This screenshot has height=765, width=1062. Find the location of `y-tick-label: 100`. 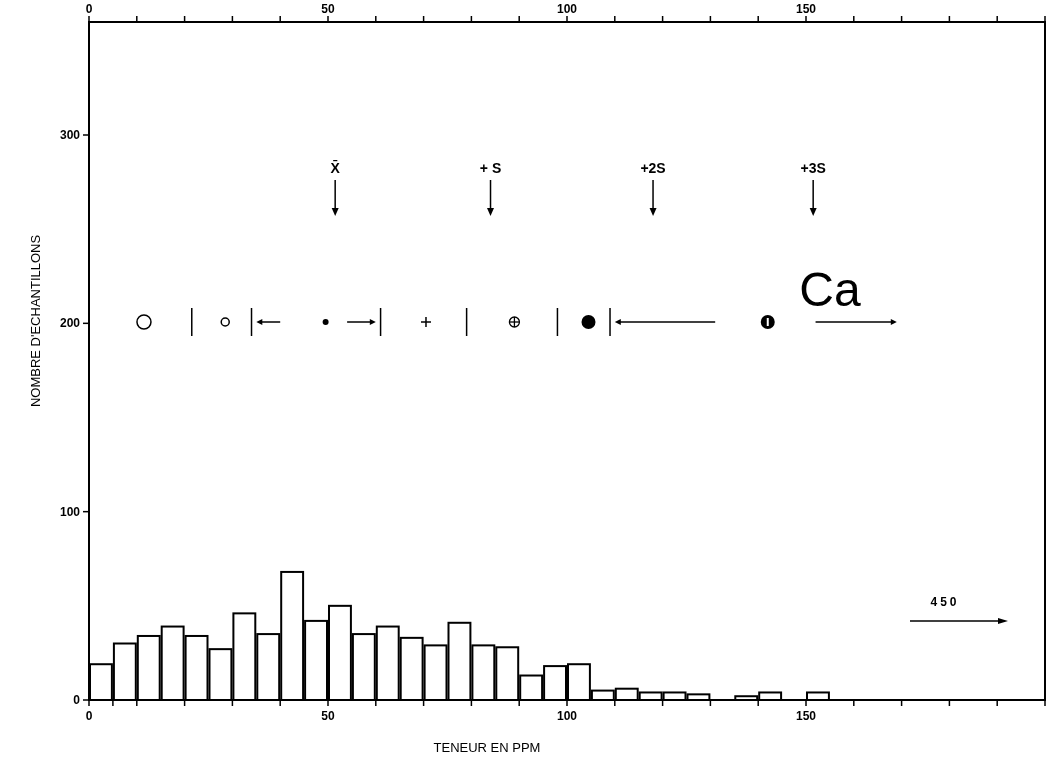

y-tick-label: 100 is located at coordinates (70, 511).